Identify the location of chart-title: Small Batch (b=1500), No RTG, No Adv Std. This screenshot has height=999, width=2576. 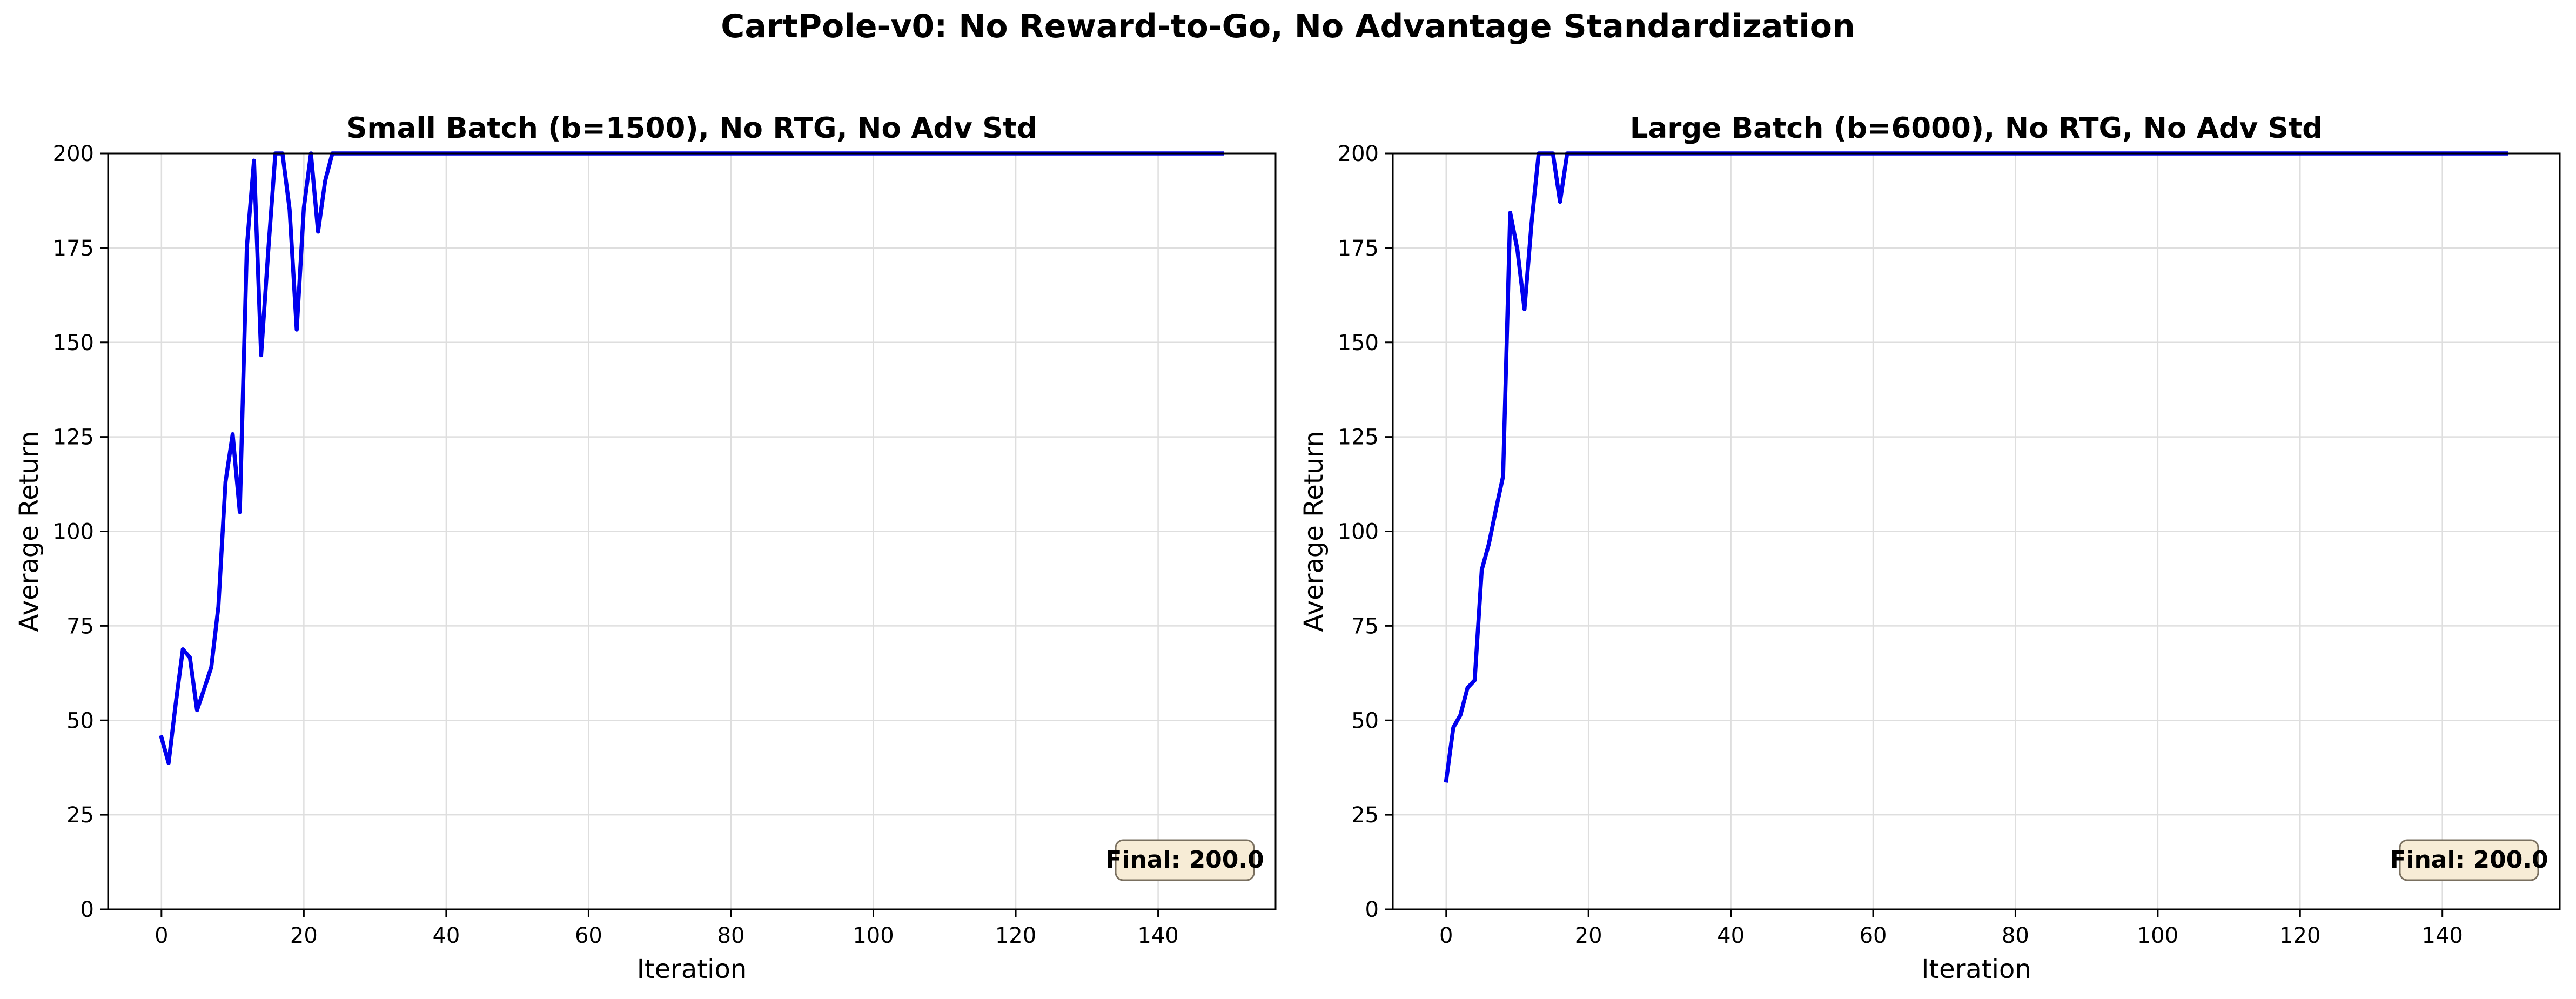
(691, 128).